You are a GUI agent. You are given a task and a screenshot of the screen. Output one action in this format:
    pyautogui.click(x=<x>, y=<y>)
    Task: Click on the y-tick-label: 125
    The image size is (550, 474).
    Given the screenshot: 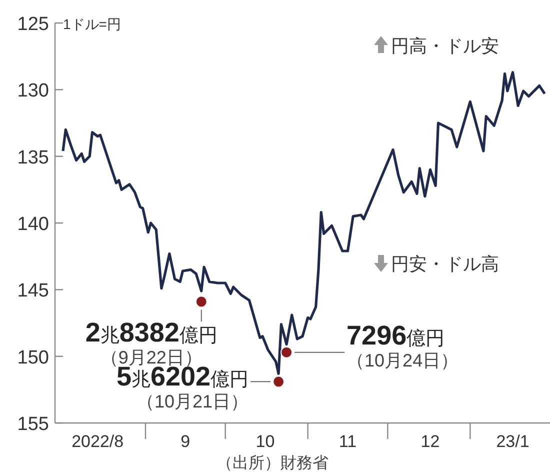 What is the action you would take?
    pyautogui.click(x=33, y=24)
    